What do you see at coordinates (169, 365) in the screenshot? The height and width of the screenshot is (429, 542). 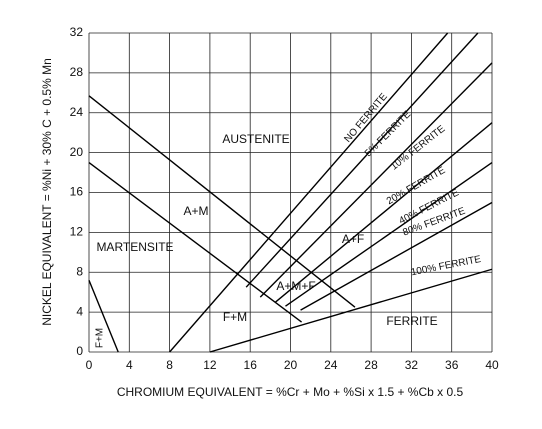 I see `x-tick-label: 8` at bounding box center [169, 365].